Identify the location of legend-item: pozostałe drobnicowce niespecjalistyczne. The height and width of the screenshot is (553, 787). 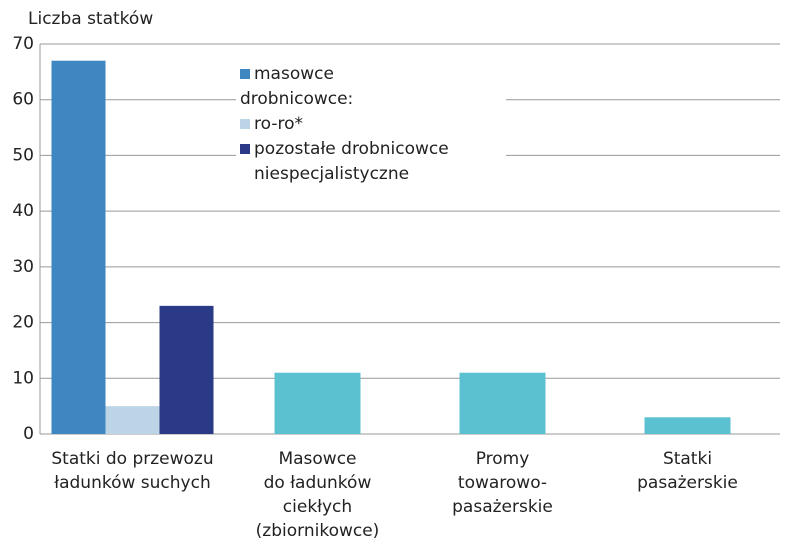
(371, 162).